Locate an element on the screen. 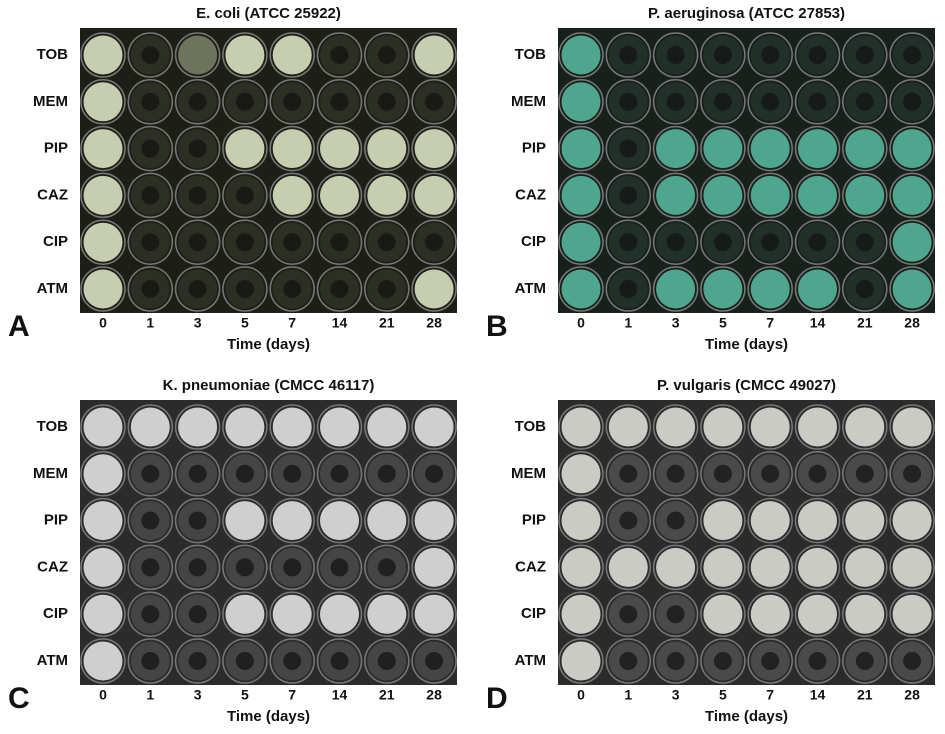 The width and height of the screenshot is (945, 734). row-label: TOB is located at coordinates (53, 54).